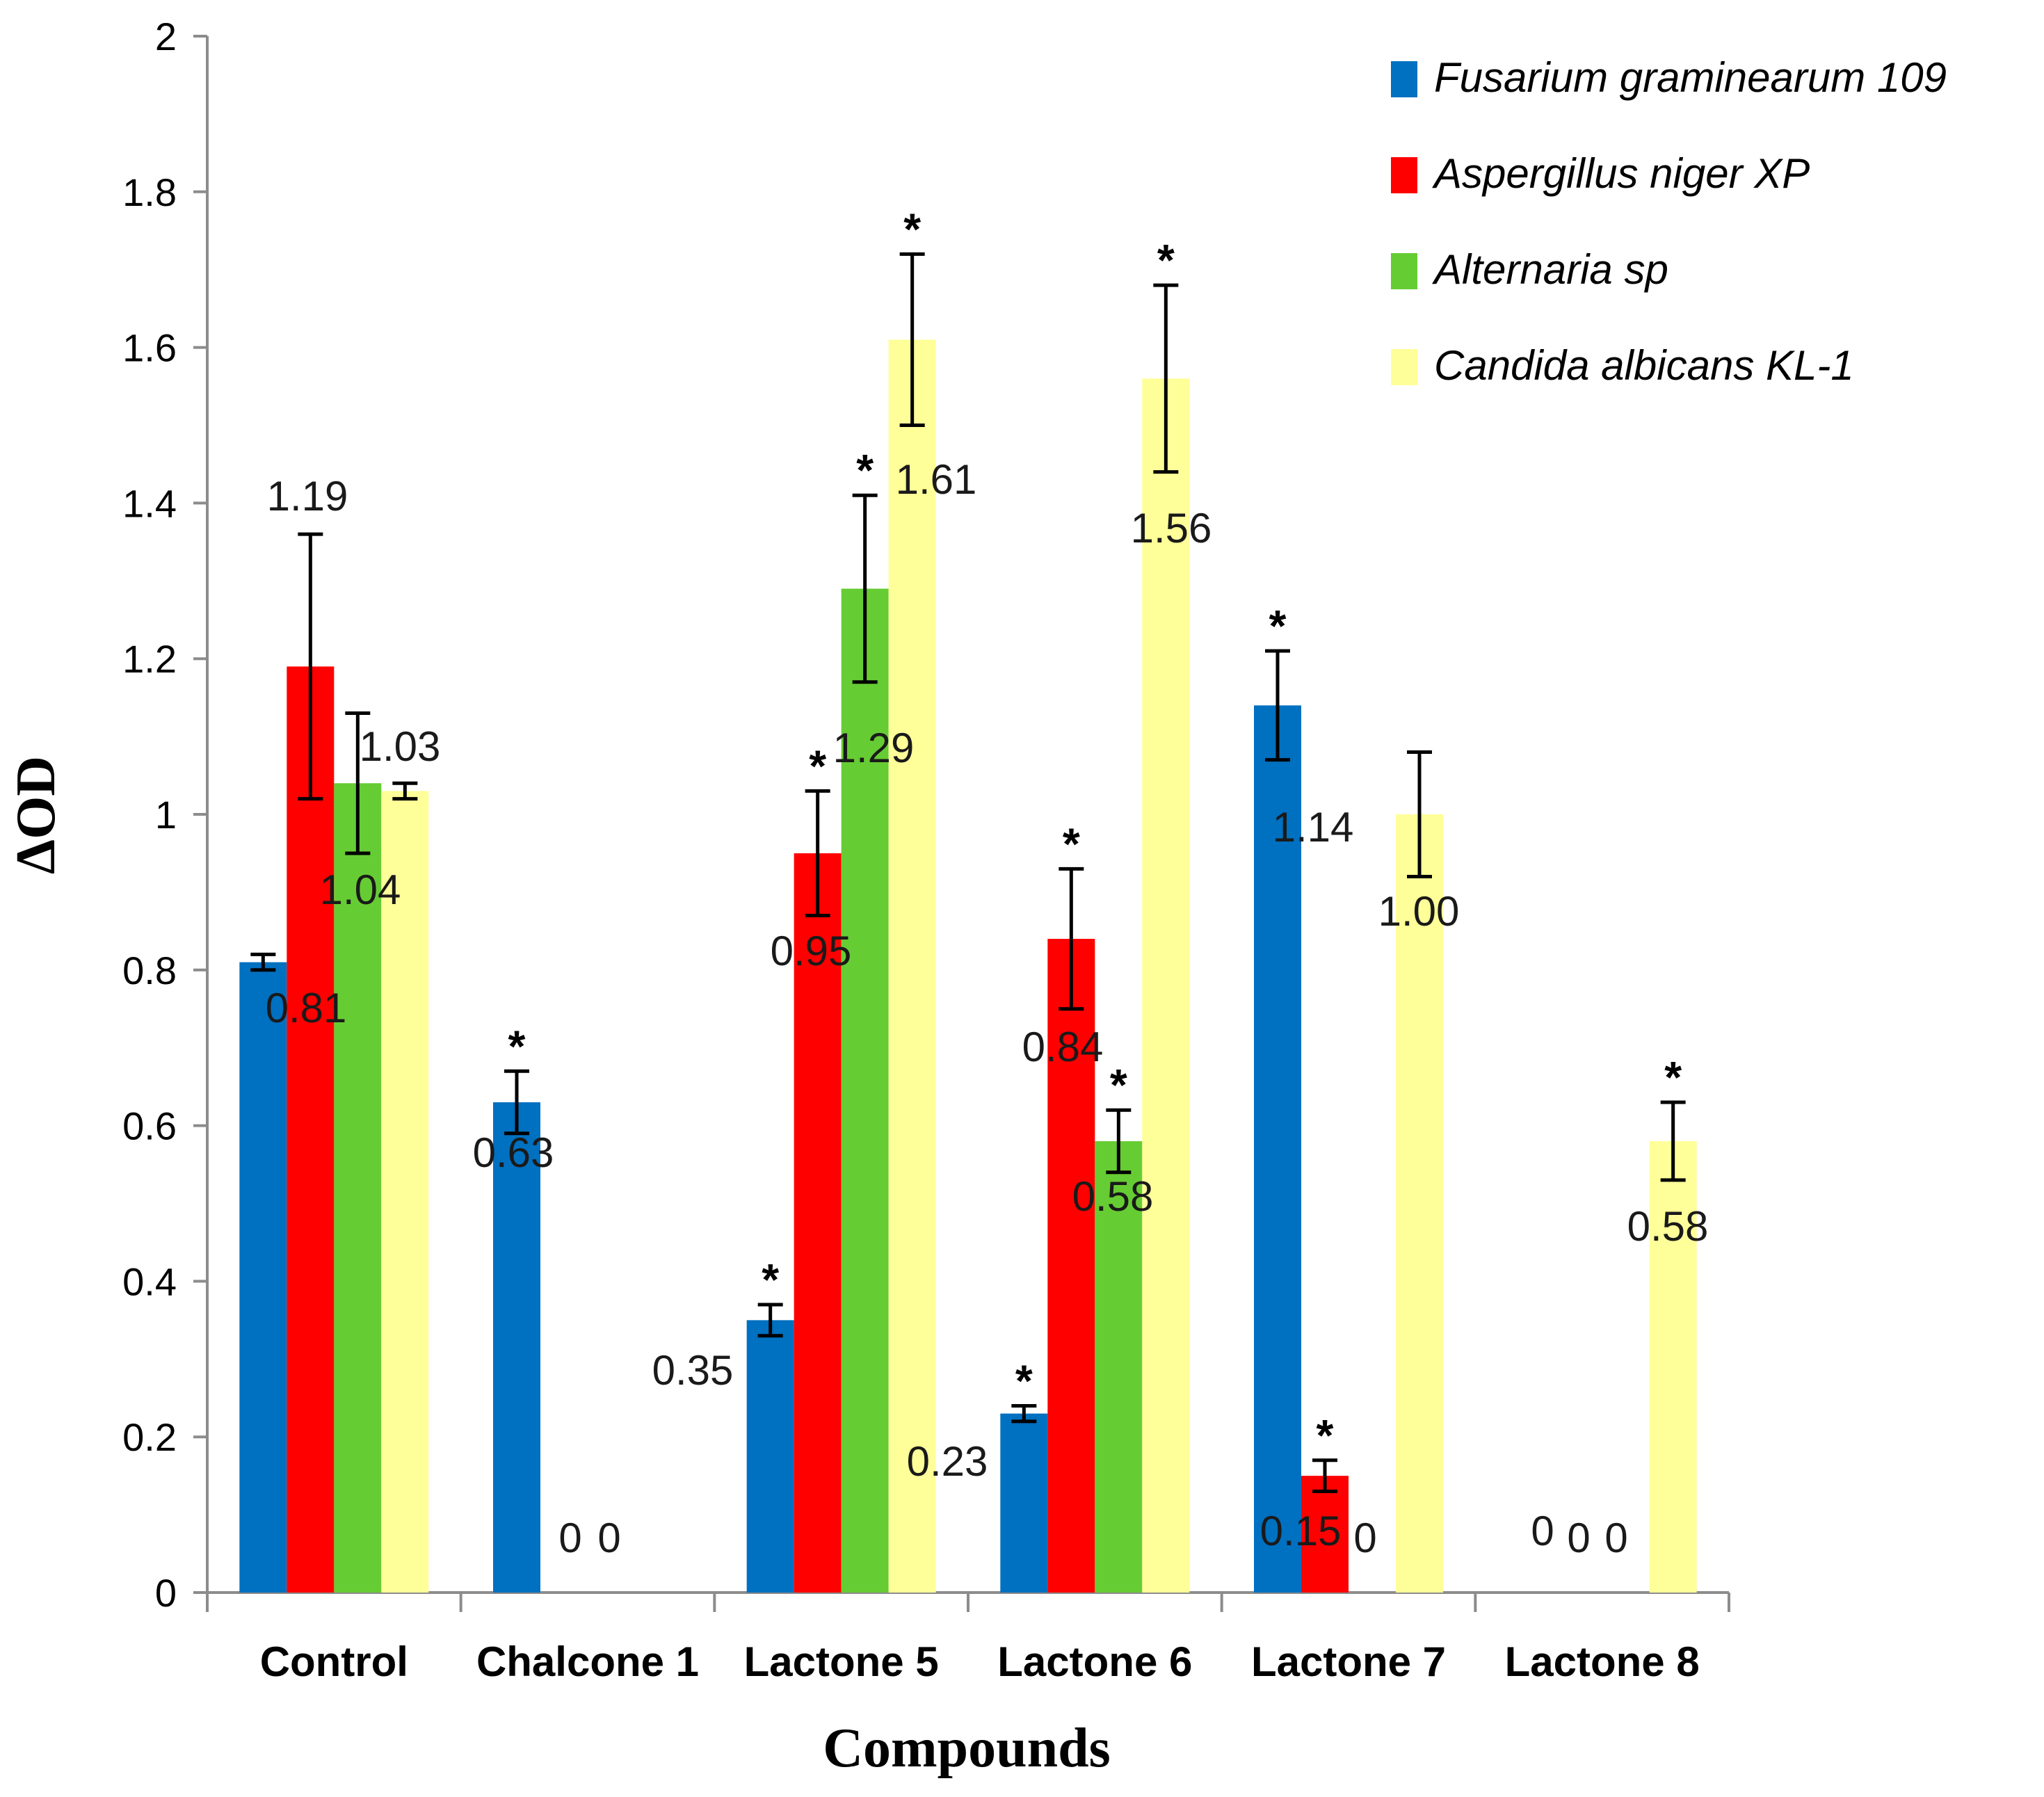 This screenshot has height=1797, width=2044. Describe the element at coordinates (166, 37) in the screenshot. I see `y-tick-label: 2` at that location.